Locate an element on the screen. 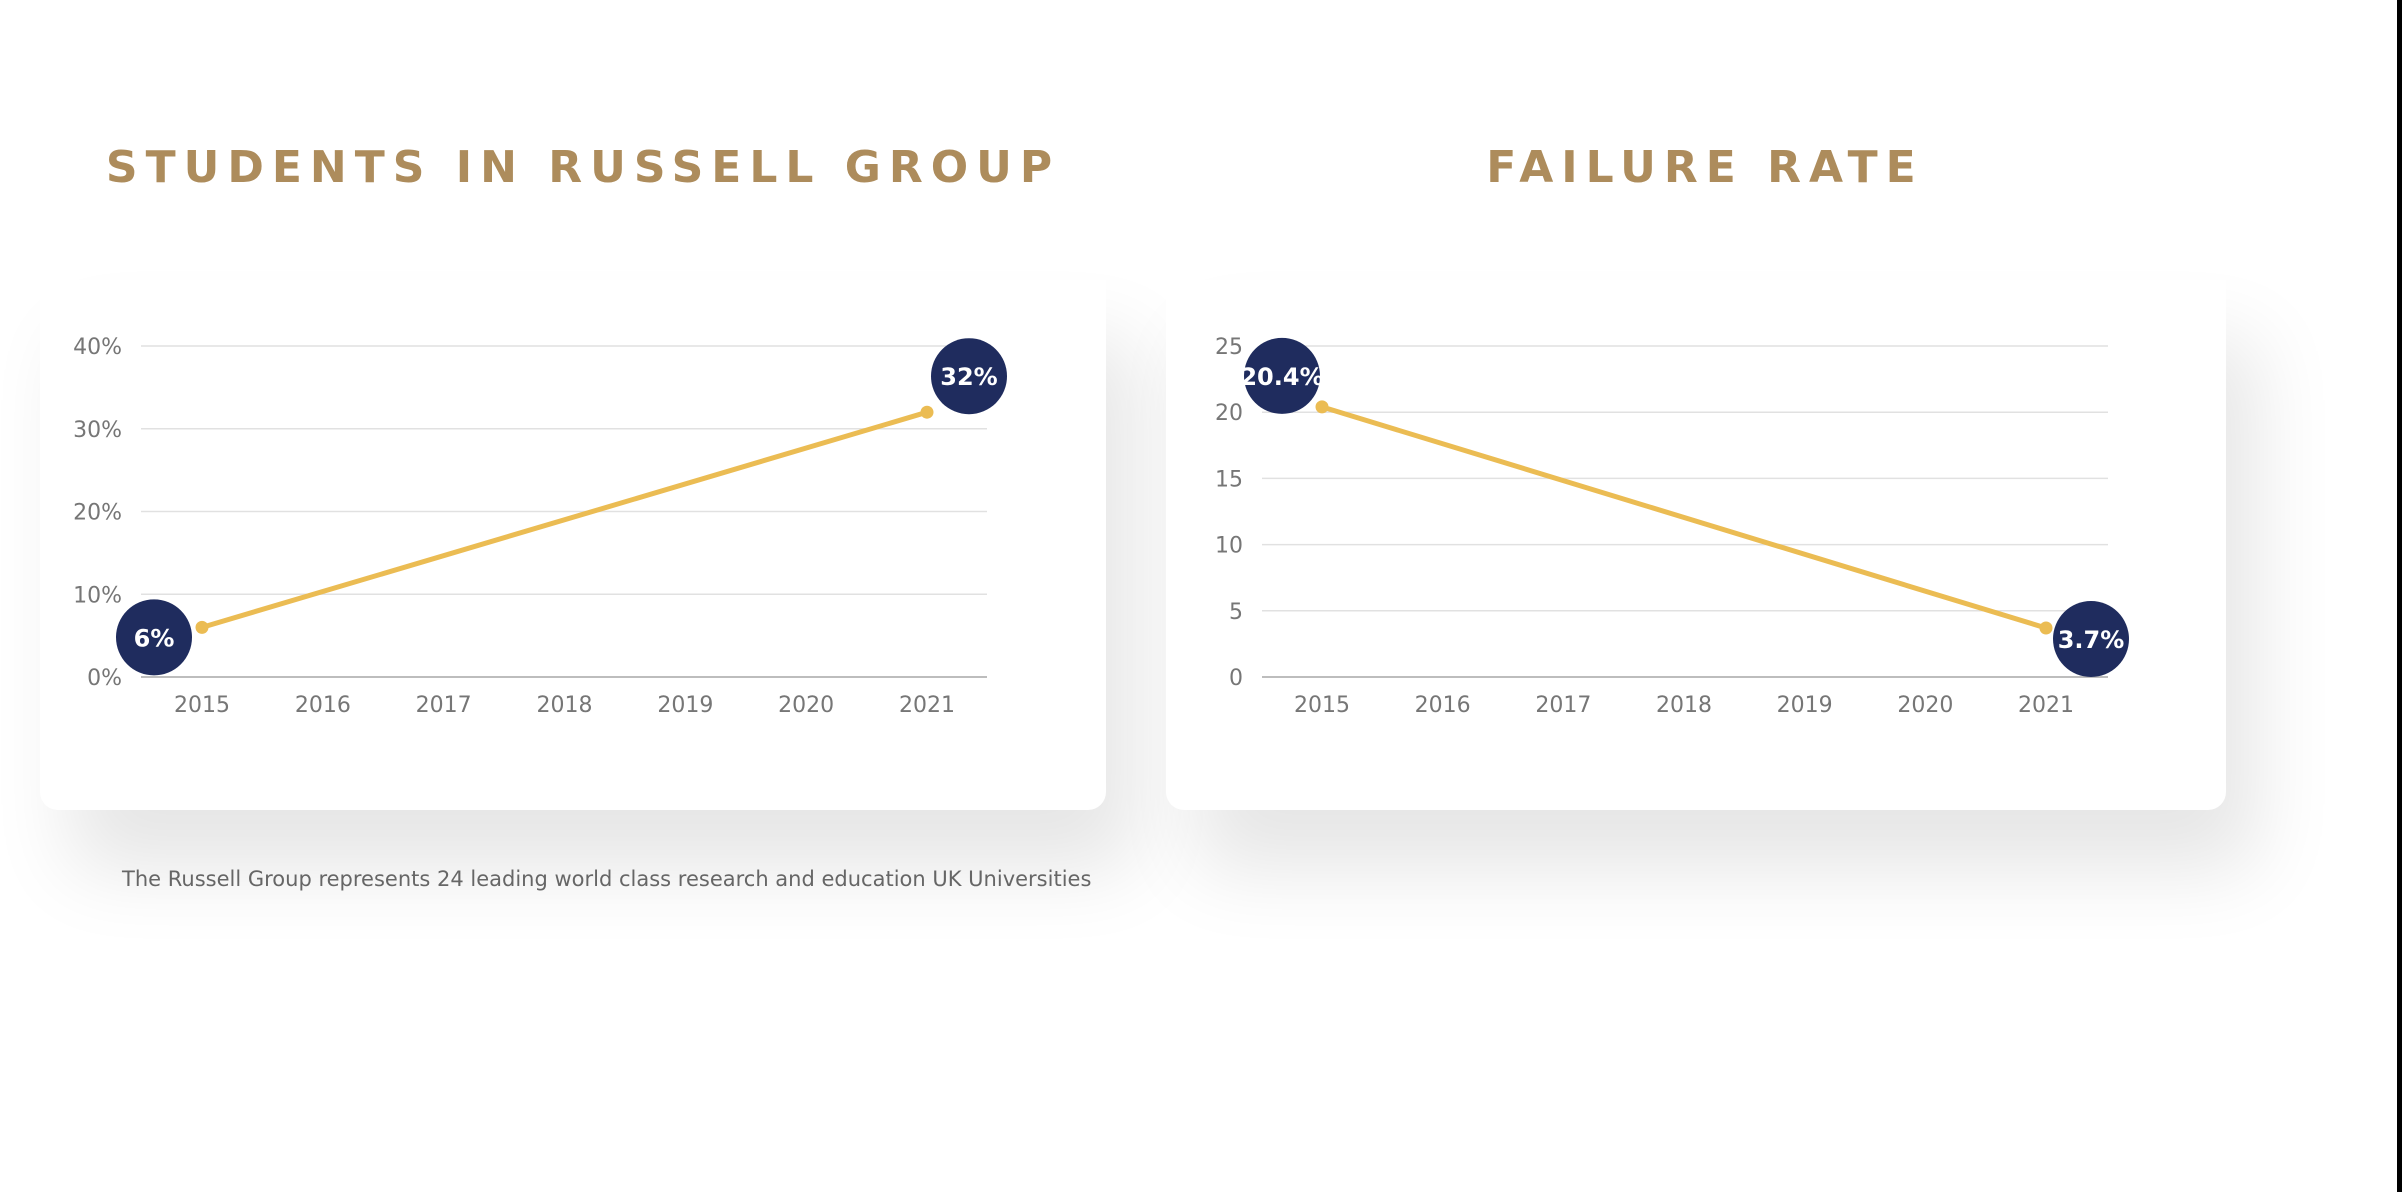  right-edge-bar is located at coordinates (2399, 596).